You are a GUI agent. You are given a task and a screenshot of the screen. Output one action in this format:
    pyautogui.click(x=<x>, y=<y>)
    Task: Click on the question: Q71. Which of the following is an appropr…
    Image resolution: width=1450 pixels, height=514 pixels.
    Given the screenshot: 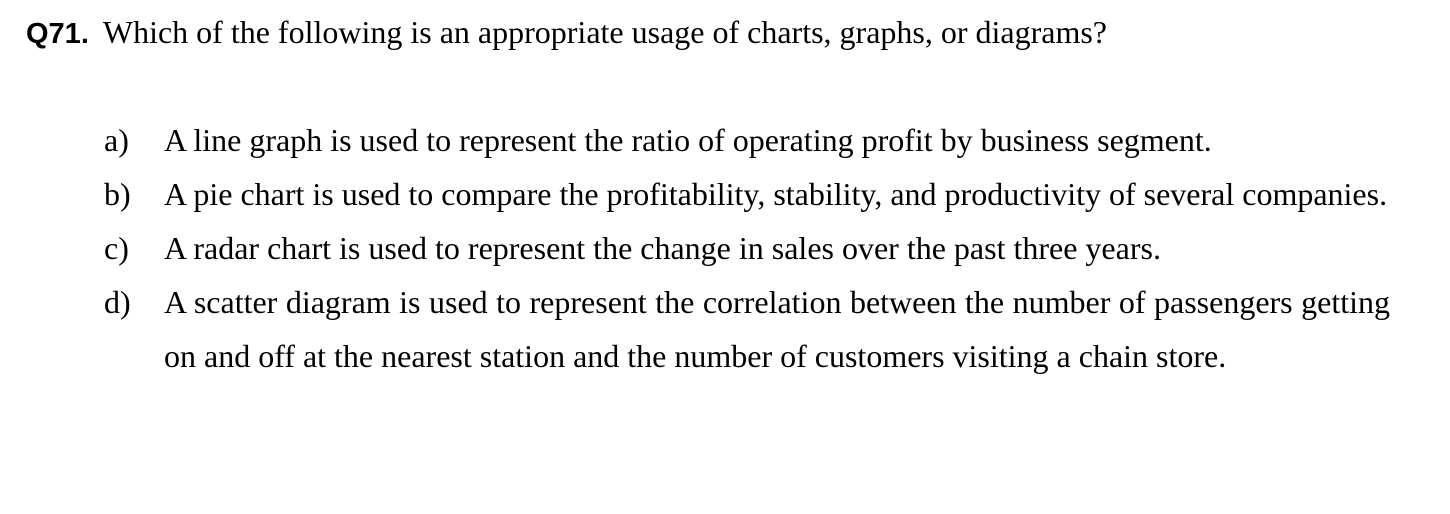 What is the action you would take?
    pyautogui.click(x=566, y=35)
    